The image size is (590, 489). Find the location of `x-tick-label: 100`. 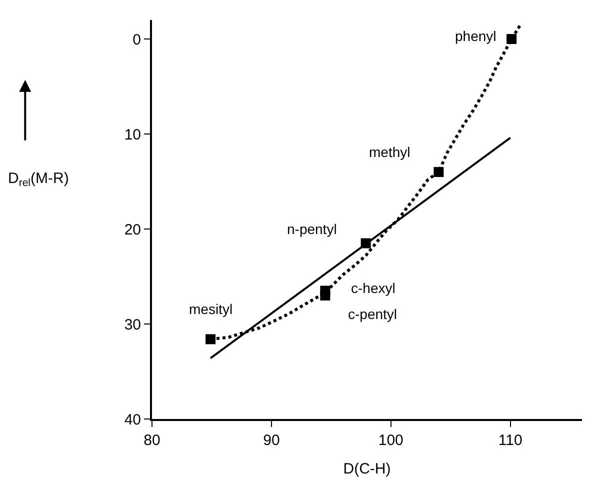

x-tick-label: 100 is located at coordinates (391, 440).